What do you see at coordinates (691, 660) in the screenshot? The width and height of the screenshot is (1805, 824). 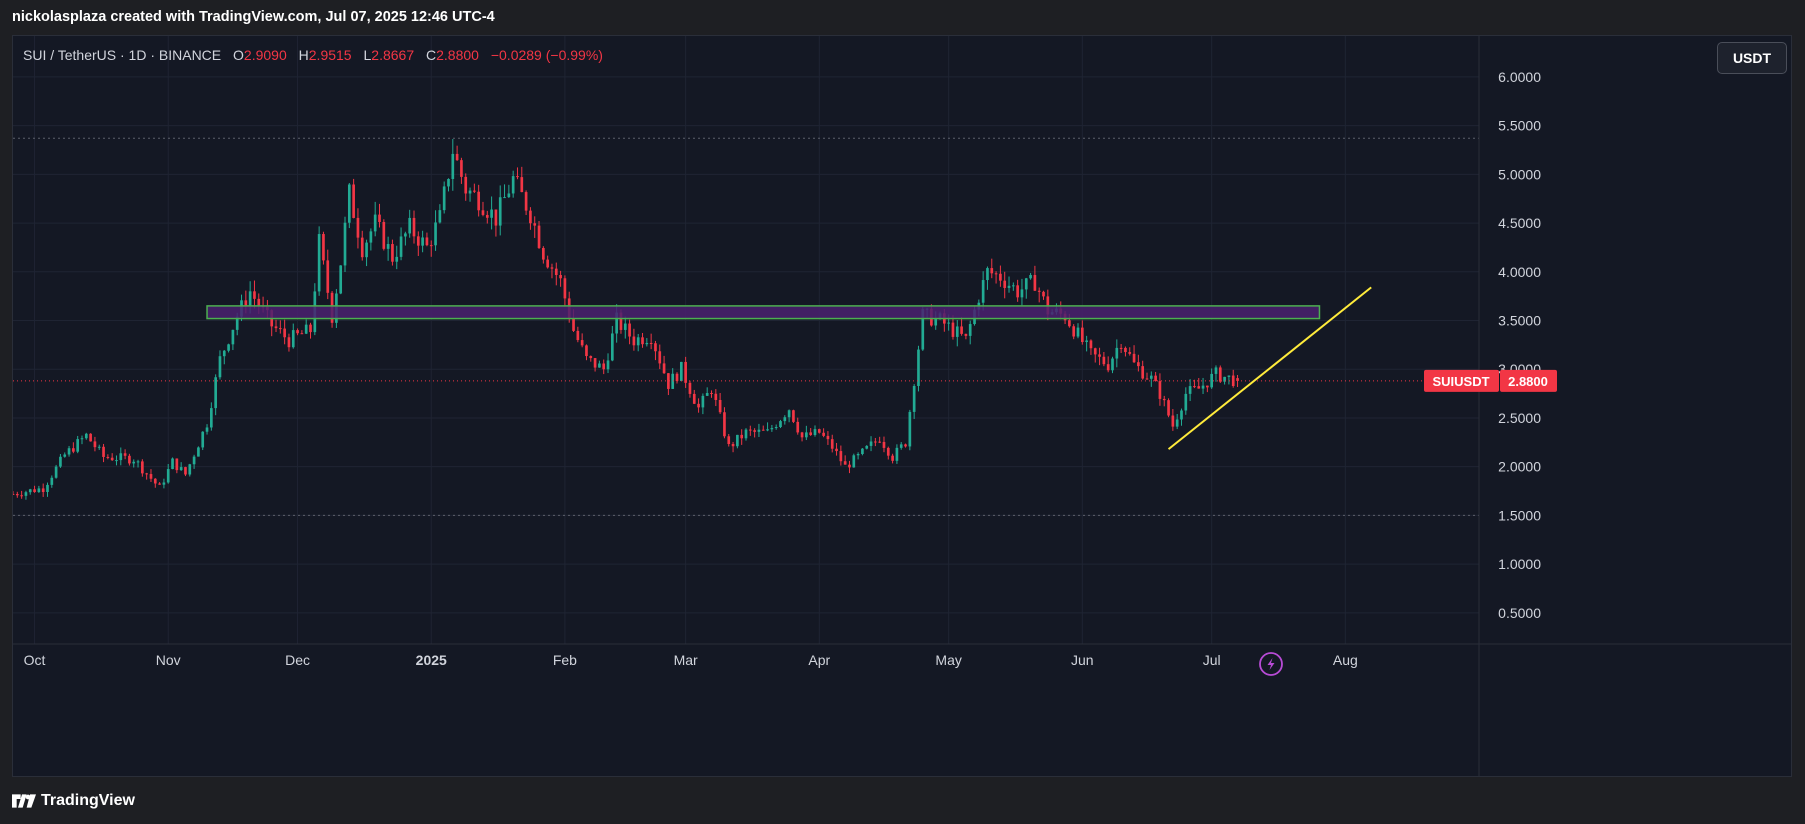 I see `time-axis: Oct Nov Dec 2025 Feb Mar Apr May Jun Jul Aug` at bounding box center [691, 660].